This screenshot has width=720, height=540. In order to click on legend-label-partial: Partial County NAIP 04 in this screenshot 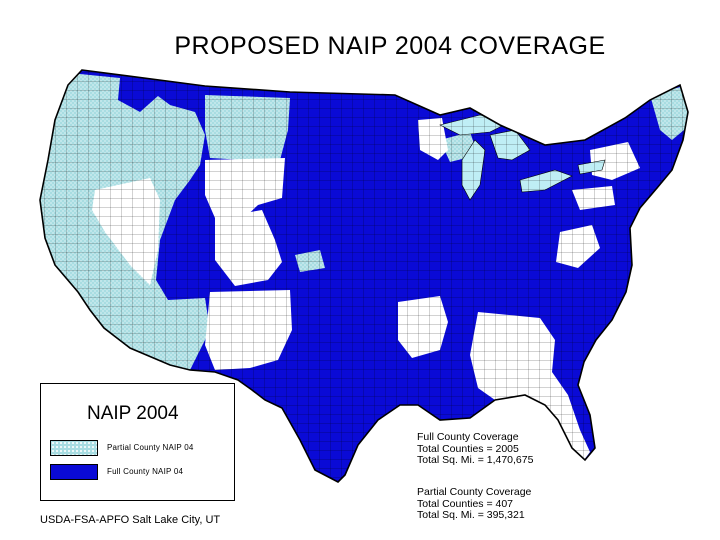, I will do `click(150, 447)`.